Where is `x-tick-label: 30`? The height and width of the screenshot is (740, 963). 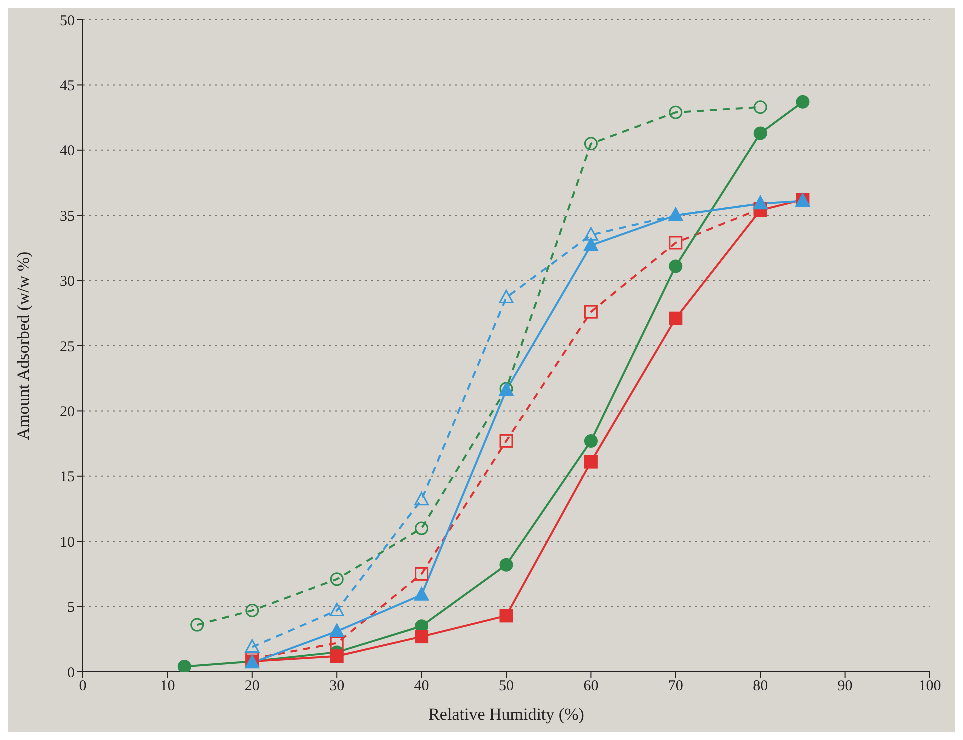 x-tick-label: 30 is located at coordinates (337, 686).